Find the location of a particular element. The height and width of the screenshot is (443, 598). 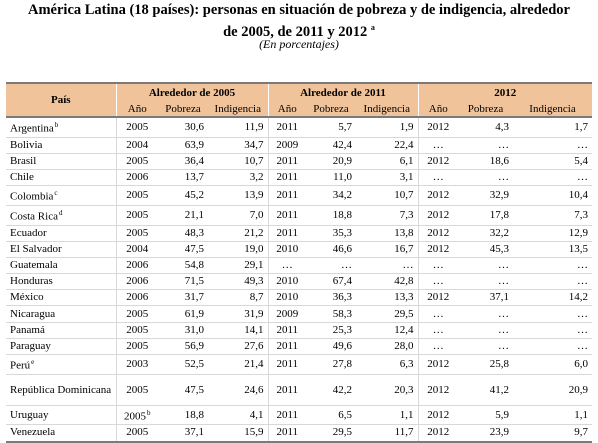

cell-p2: 49,6 is located at coordinates (331, 347).